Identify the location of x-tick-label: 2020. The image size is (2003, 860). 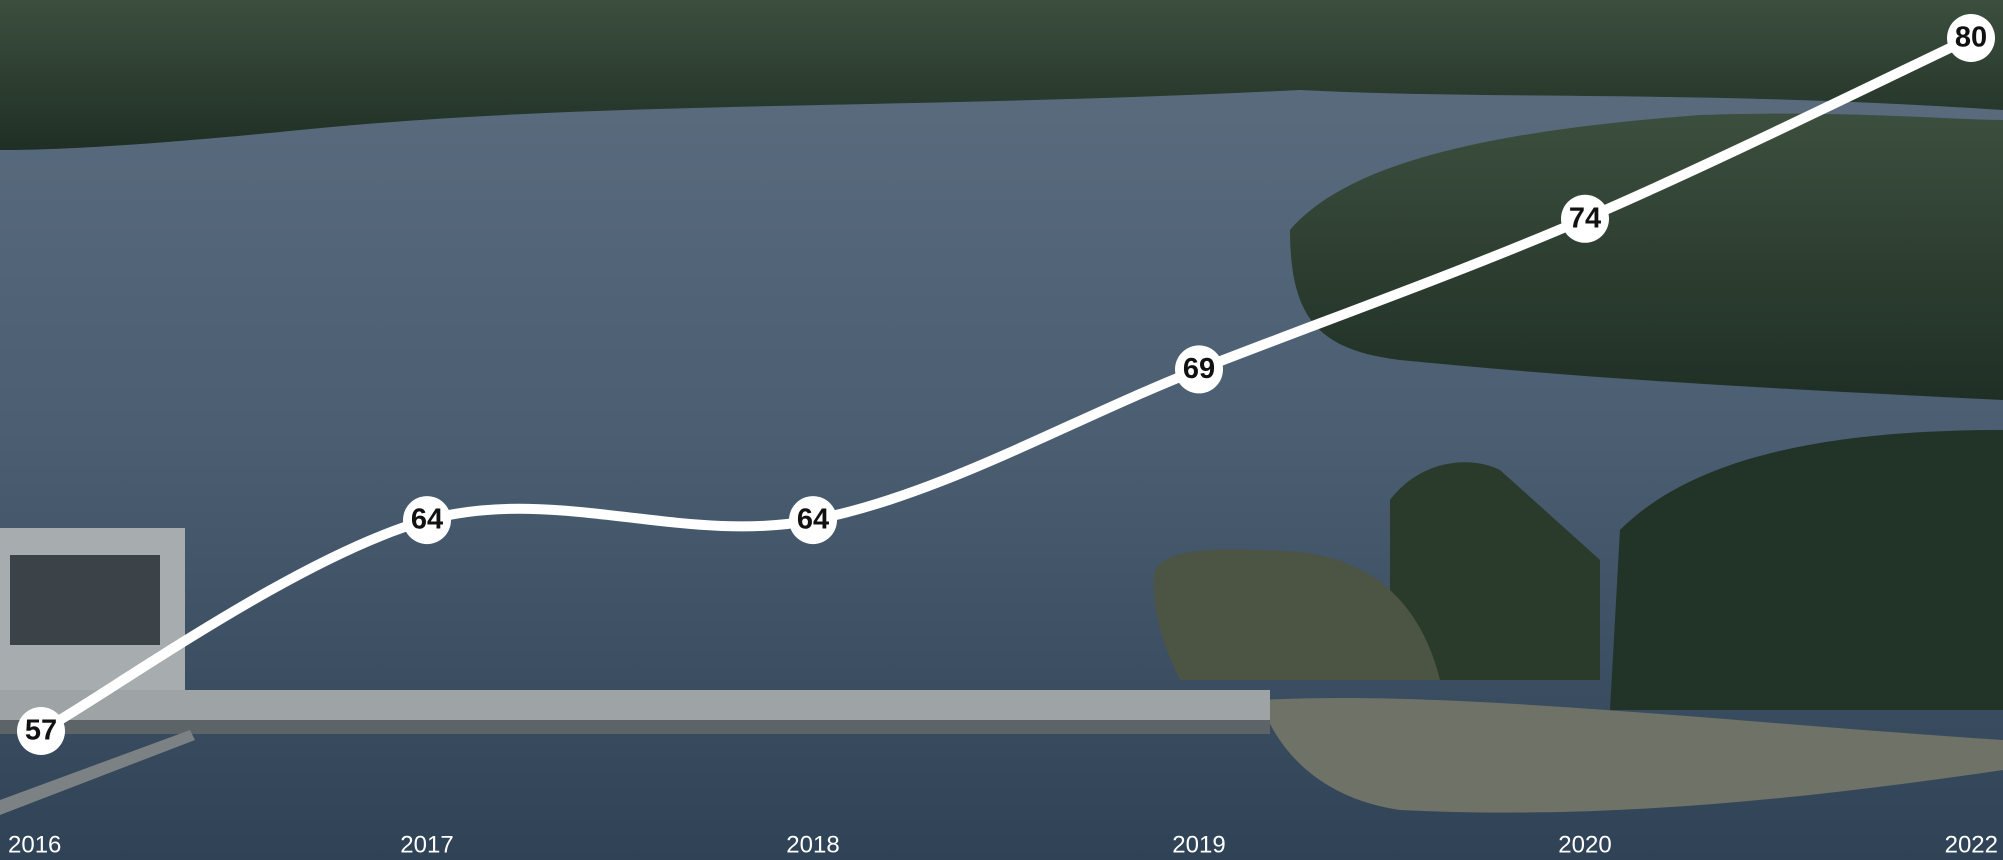
(1584, 844).